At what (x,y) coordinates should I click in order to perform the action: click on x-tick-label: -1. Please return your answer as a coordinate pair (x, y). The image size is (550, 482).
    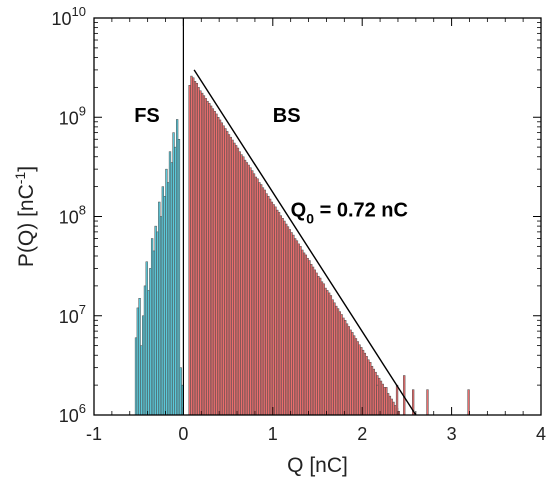
    Looking at the image, I should click on (94, 434).